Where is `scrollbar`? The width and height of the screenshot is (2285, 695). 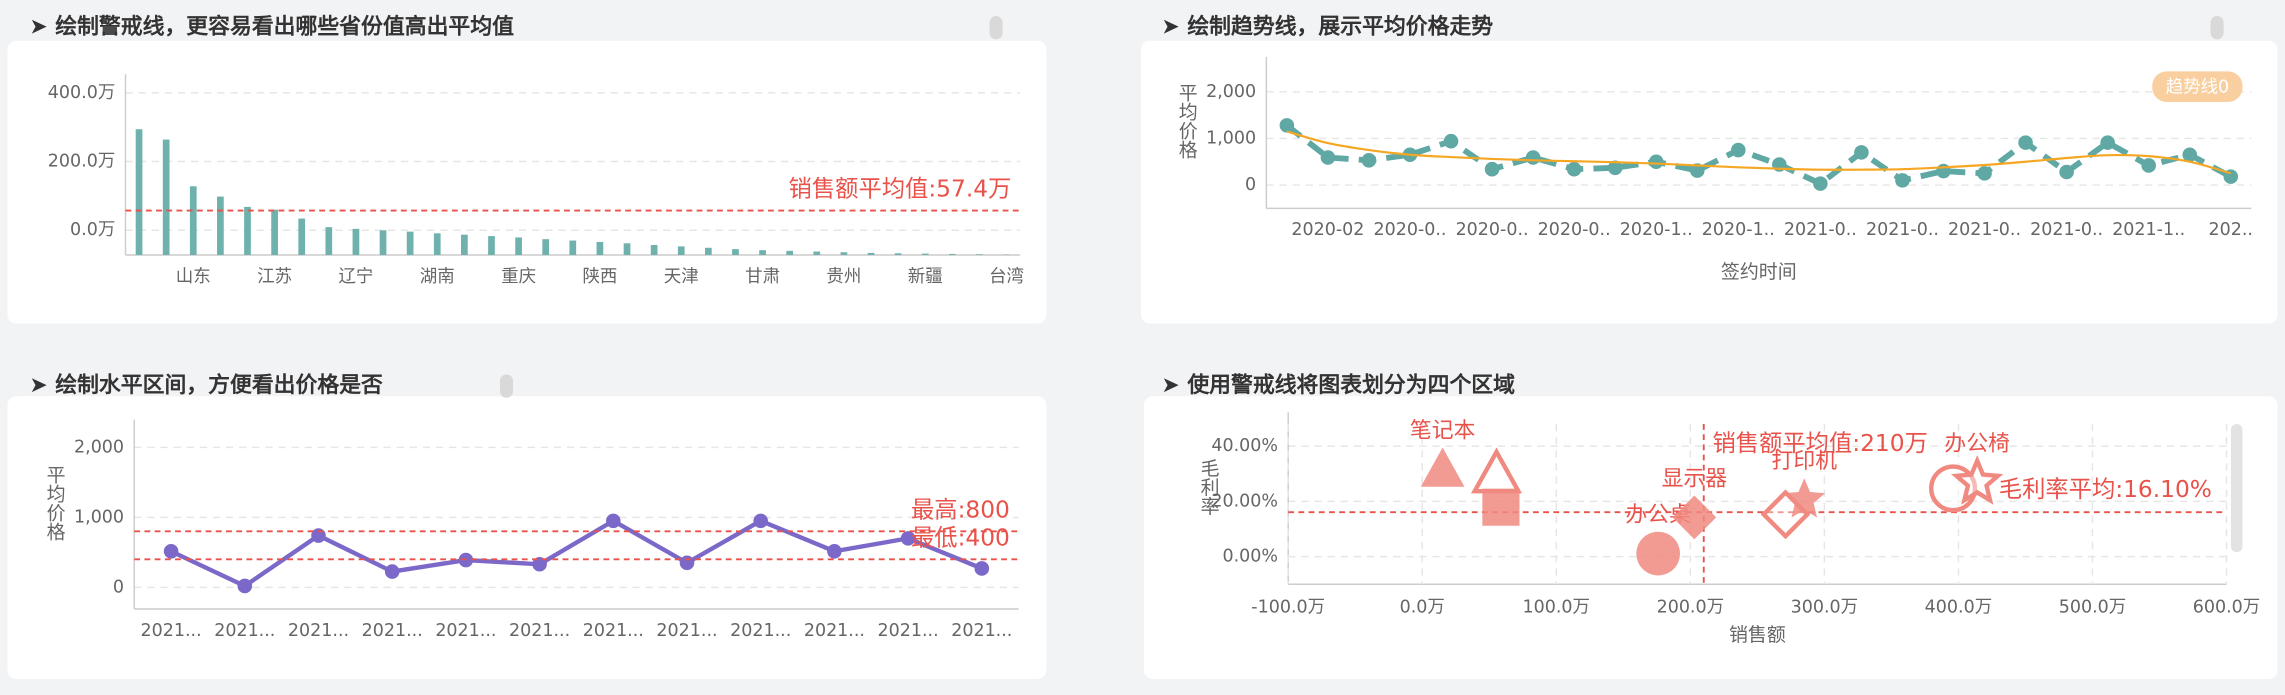
scrollbar is located at coordinates (2236, 488).